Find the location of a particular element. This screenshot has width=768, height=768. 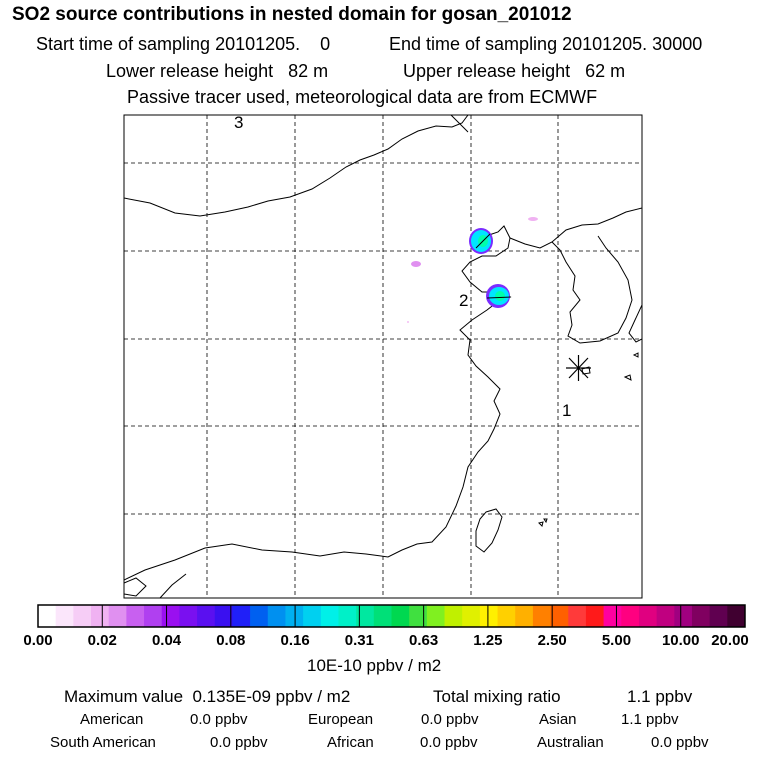

colorbar-outline is located at coordinates (391, 616).